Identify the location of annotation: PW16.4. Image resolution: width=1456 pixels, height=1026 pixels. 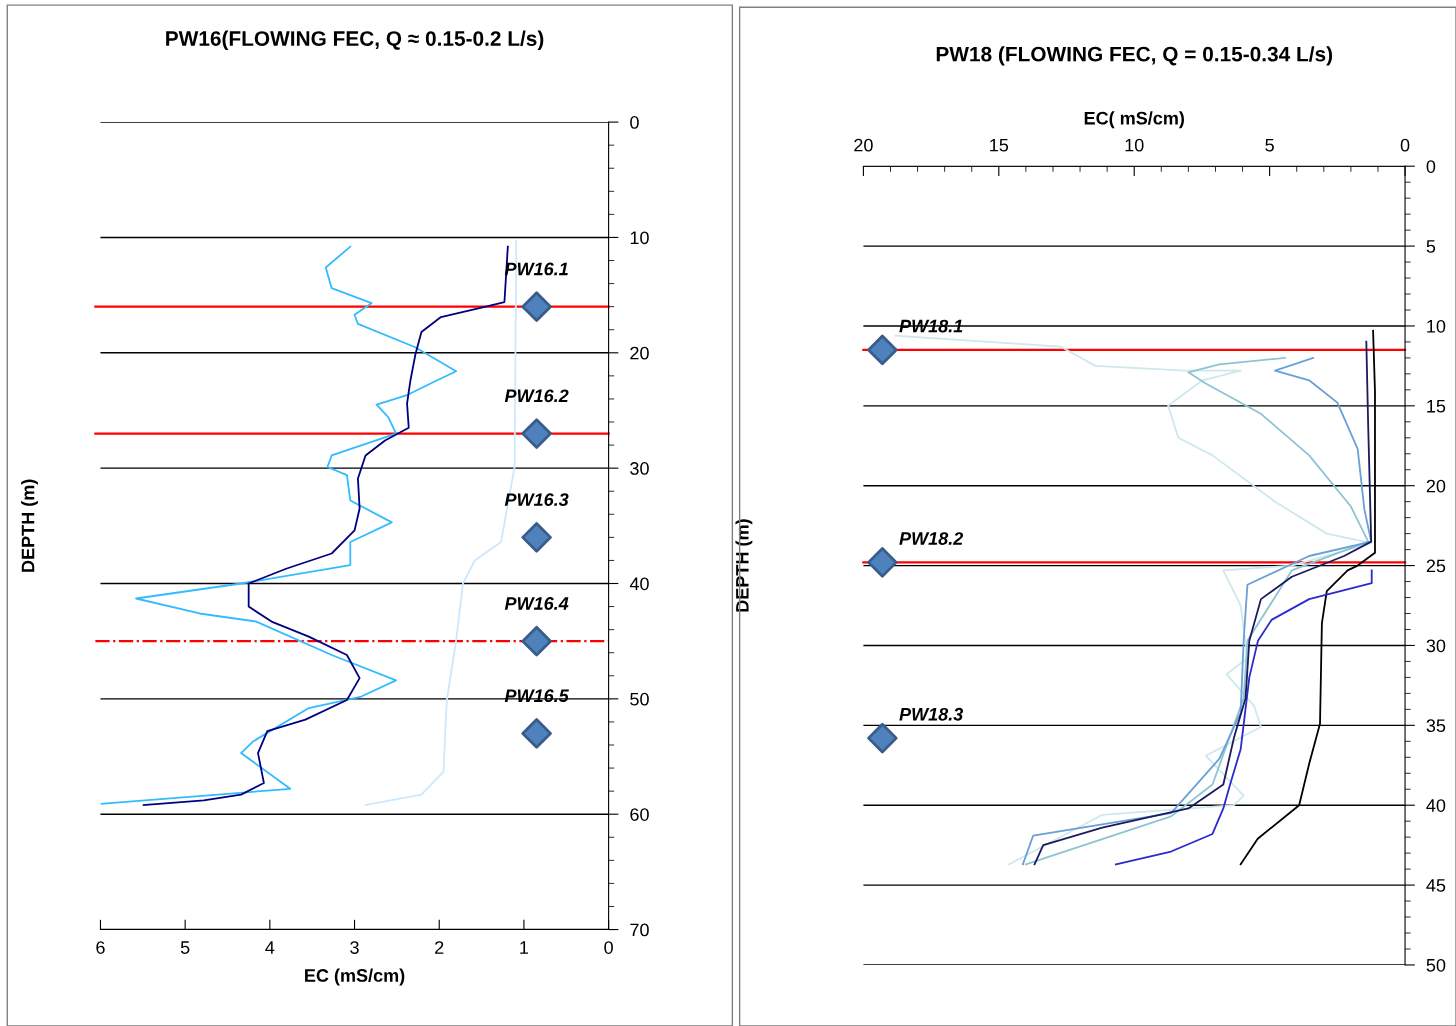
(536, 603).